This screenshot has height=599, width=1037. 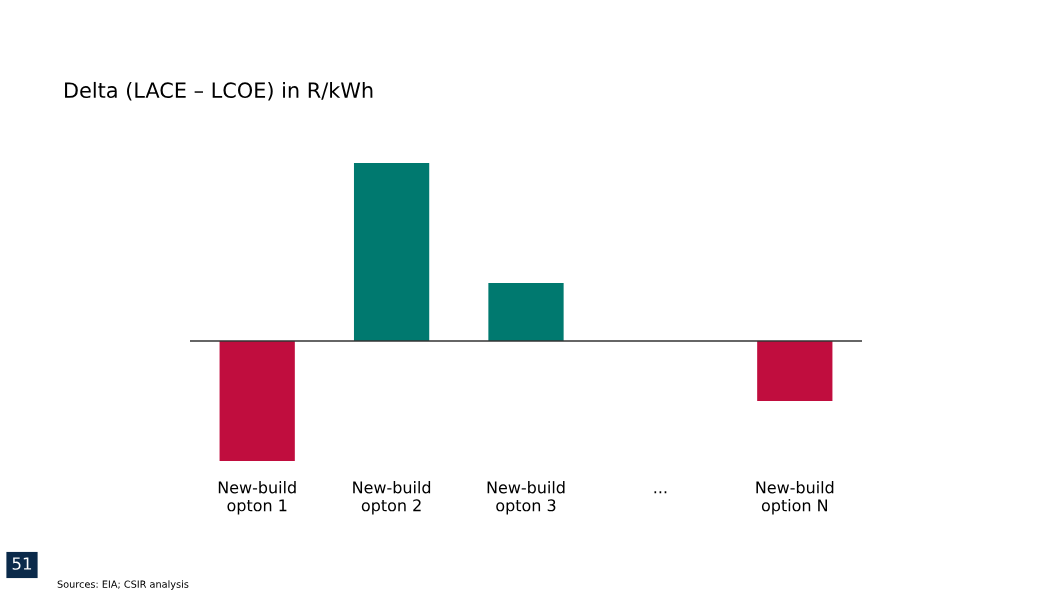 I want to click on chart-title: Delta (LACE – LCOE) in R/kWh, so click(x=219, y=91).